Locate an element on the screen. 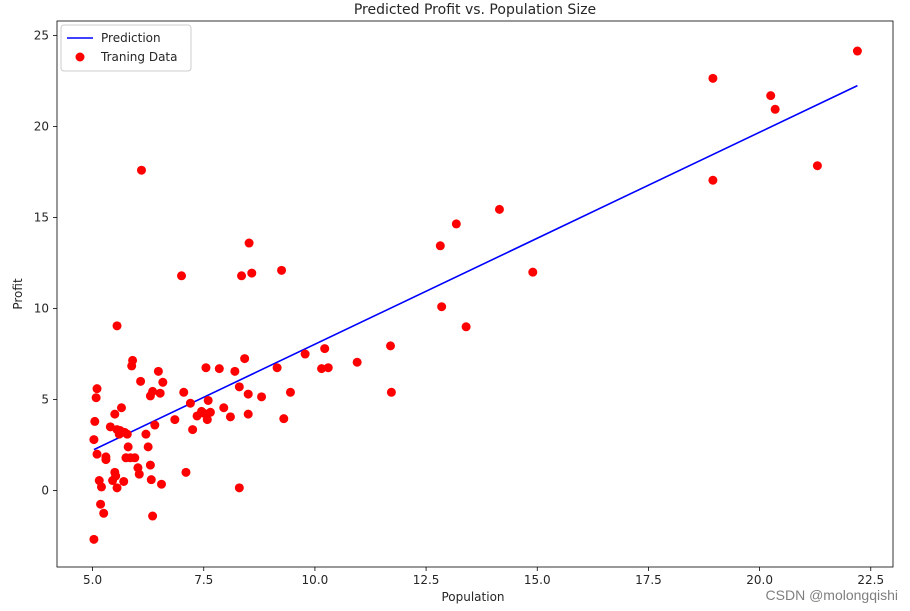  legend: Prediction Traning Data is located at coordinates (126, 48).